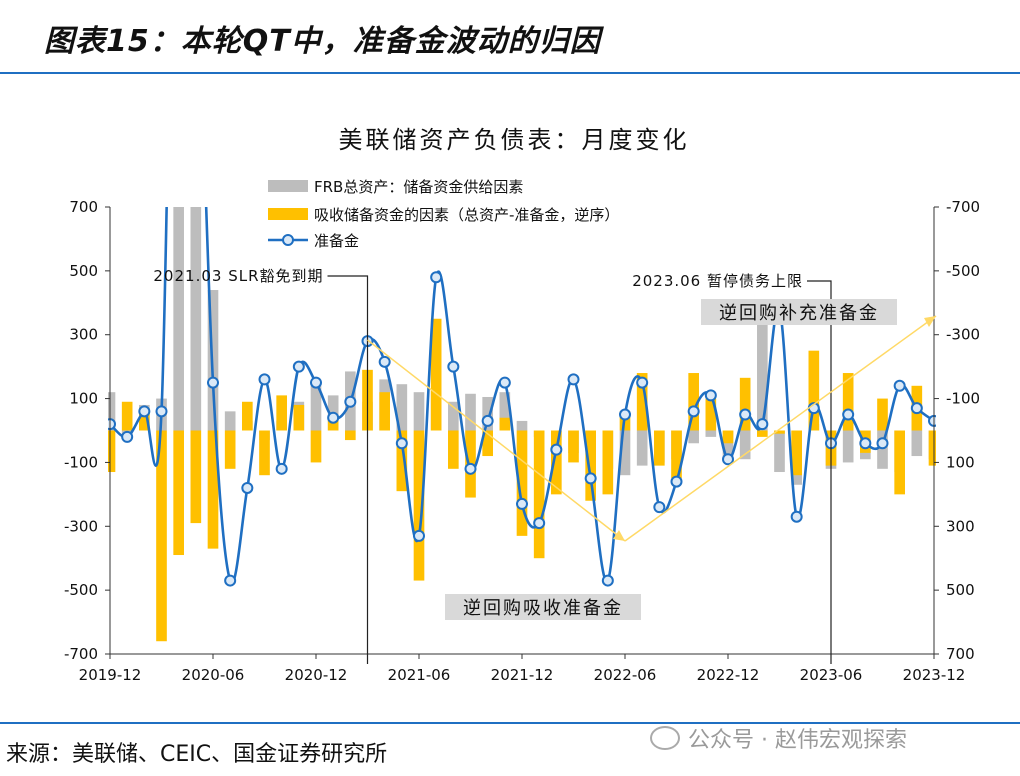  Describe the element at coordinates (466, 215) in the screenshot. I see `legend-label-absorb: 吸收储备资金的因素（总资产-准备金，逆序）` at that location.